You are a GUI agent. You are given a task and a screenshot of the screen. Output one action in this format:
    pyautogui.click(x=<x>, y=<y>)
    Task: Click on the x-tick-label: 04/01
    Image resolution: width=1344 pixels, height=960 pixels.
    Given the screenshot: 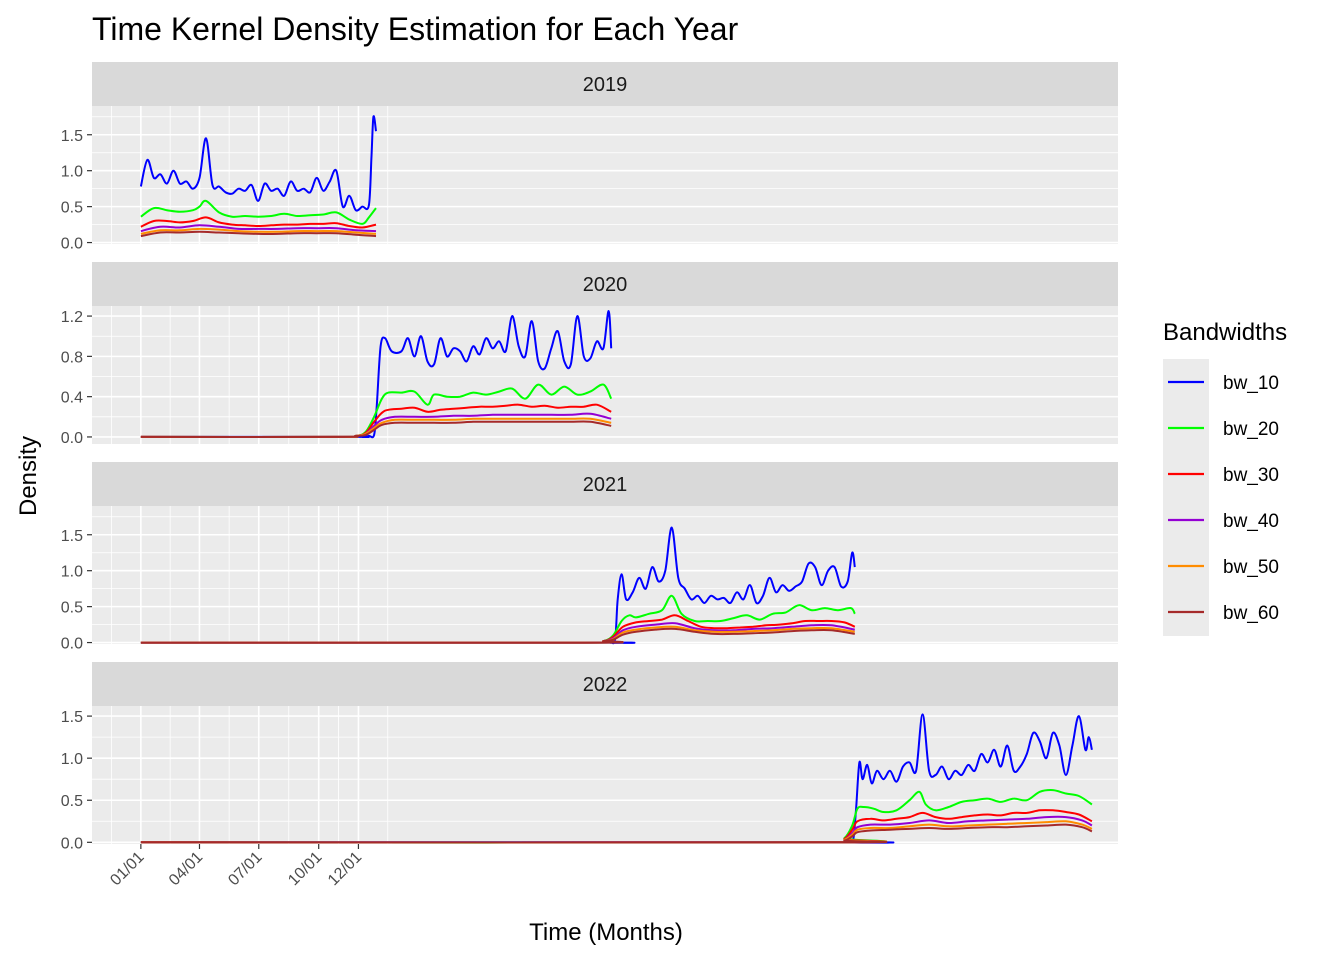 What is the action you would take?
    pyautogui.click(x=186, y=869)
    